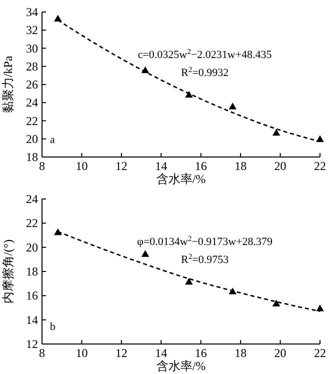 The width and height of the screenshot is (334, 374). What do you see at coordinates (32, 85) in the screenshot?
I see `y-tick-label: 26` at bounding box center [32, 85].